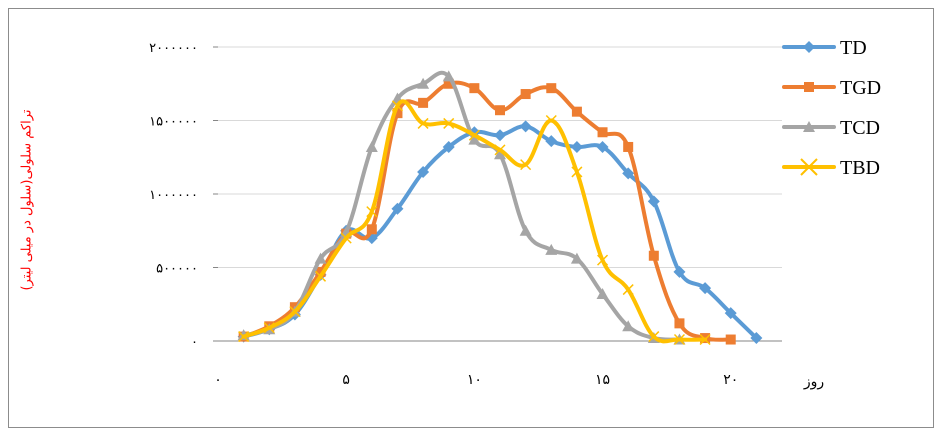 This screenshot has height=436, width=944. What do you see at coordinates (218, 380) in the screenshot?
I see `x-tick-label: ۰` at bounding box center [218, 380].